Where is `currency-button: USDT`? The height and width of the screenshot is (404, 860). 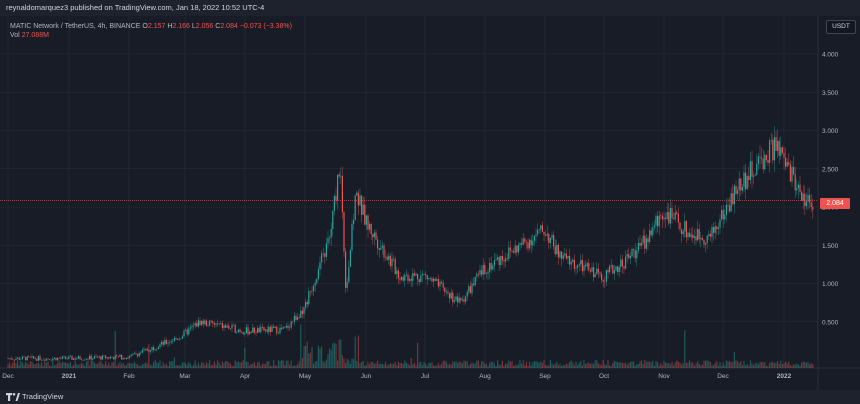 currency-button: USDT is located at coordinates (841, 27).